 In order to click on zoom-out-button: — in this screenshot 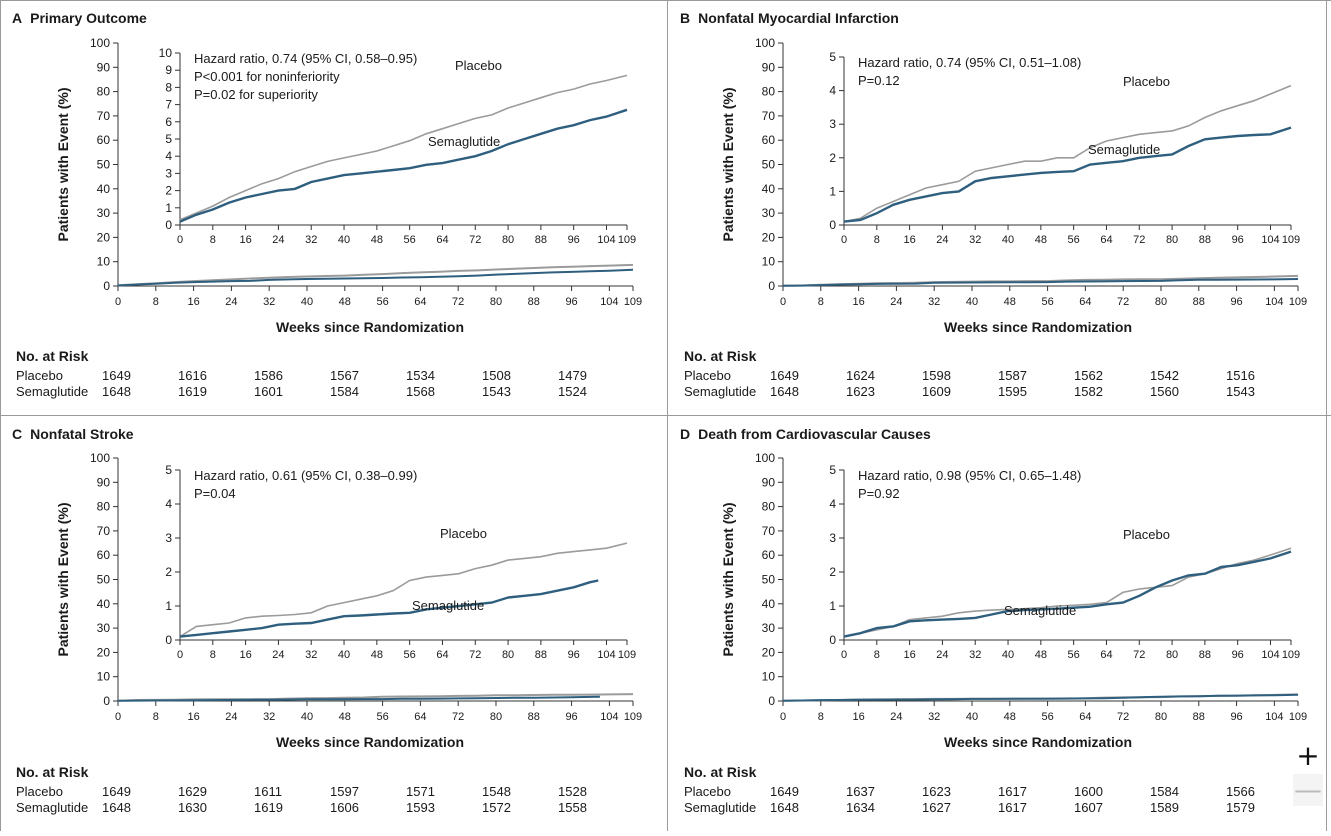, I will do `click(1308, 789)`.